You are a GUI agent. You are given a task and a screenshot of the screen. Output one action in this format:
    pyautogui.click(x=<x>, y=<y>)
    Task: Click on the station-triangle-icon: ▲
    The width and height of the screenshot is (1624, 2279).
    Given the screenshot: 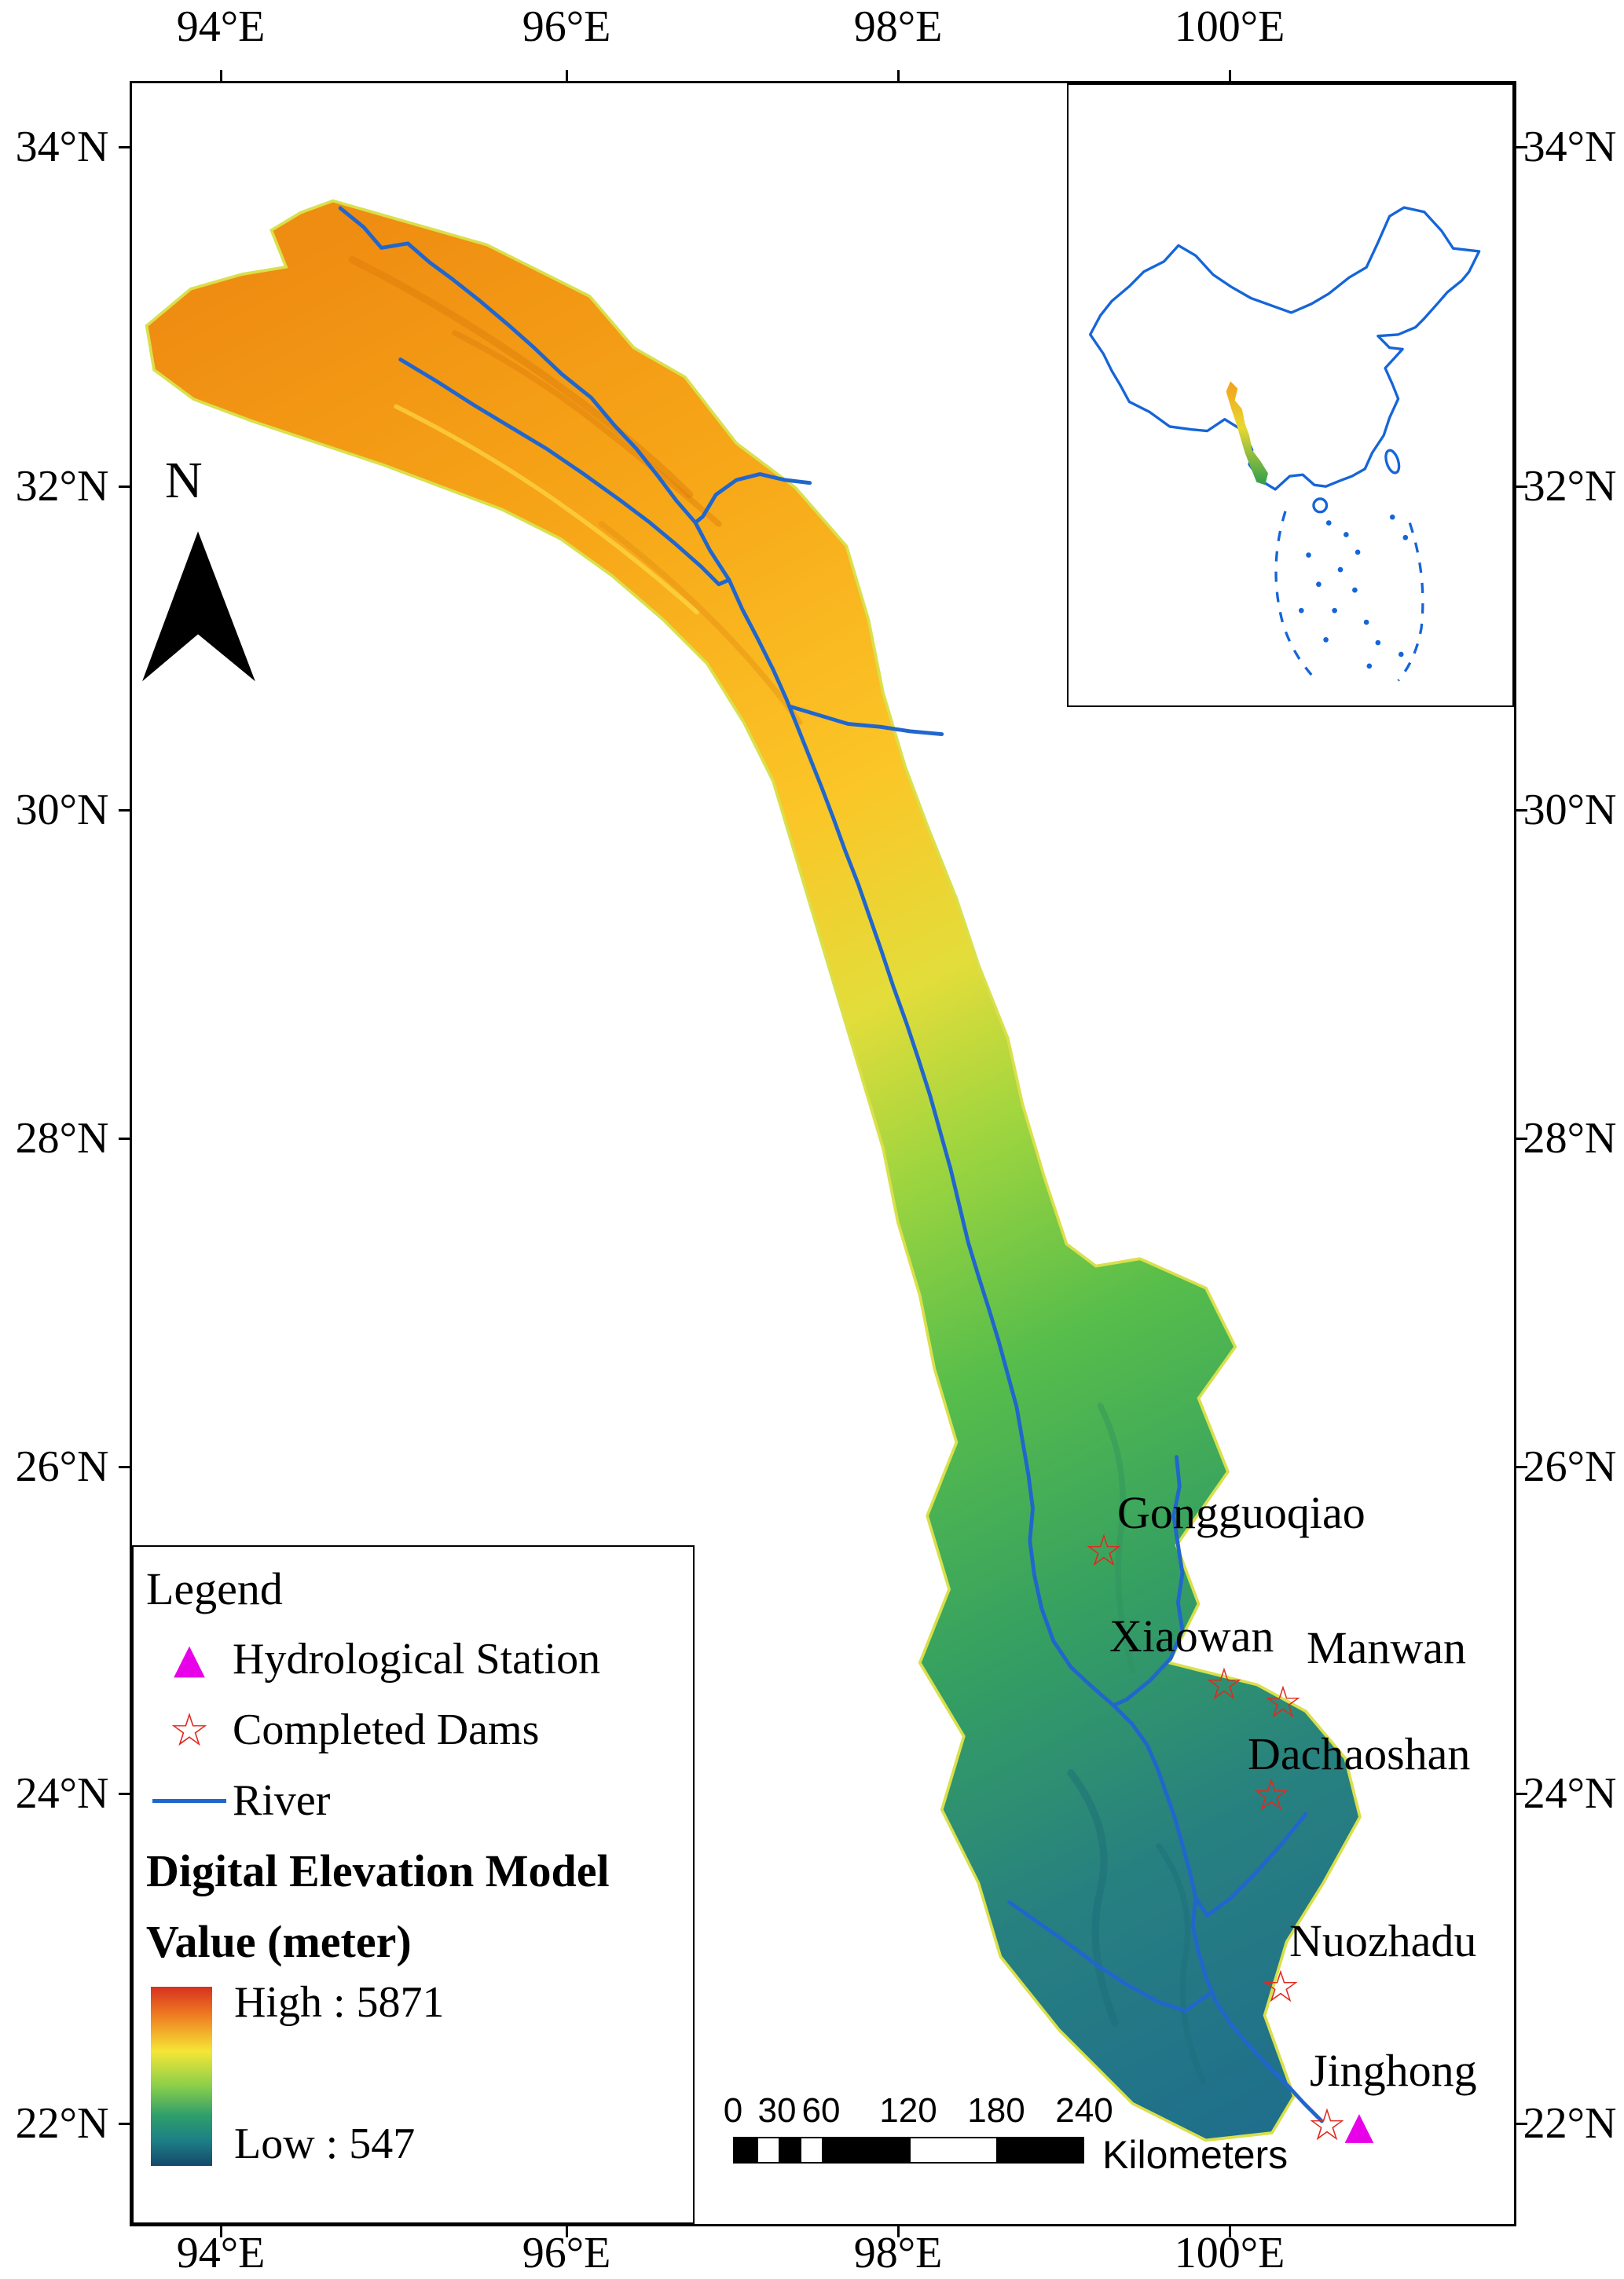 What is the action you would take?
    pyautogui.click(x=190, y=1659)
    